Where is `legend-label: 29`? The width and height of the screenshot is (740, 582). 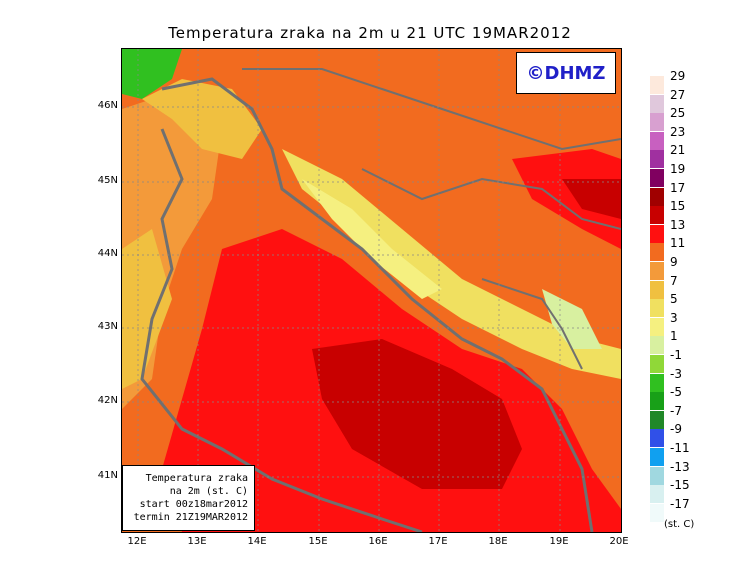 legend-label: 29 is located at coordinates (678, 76).